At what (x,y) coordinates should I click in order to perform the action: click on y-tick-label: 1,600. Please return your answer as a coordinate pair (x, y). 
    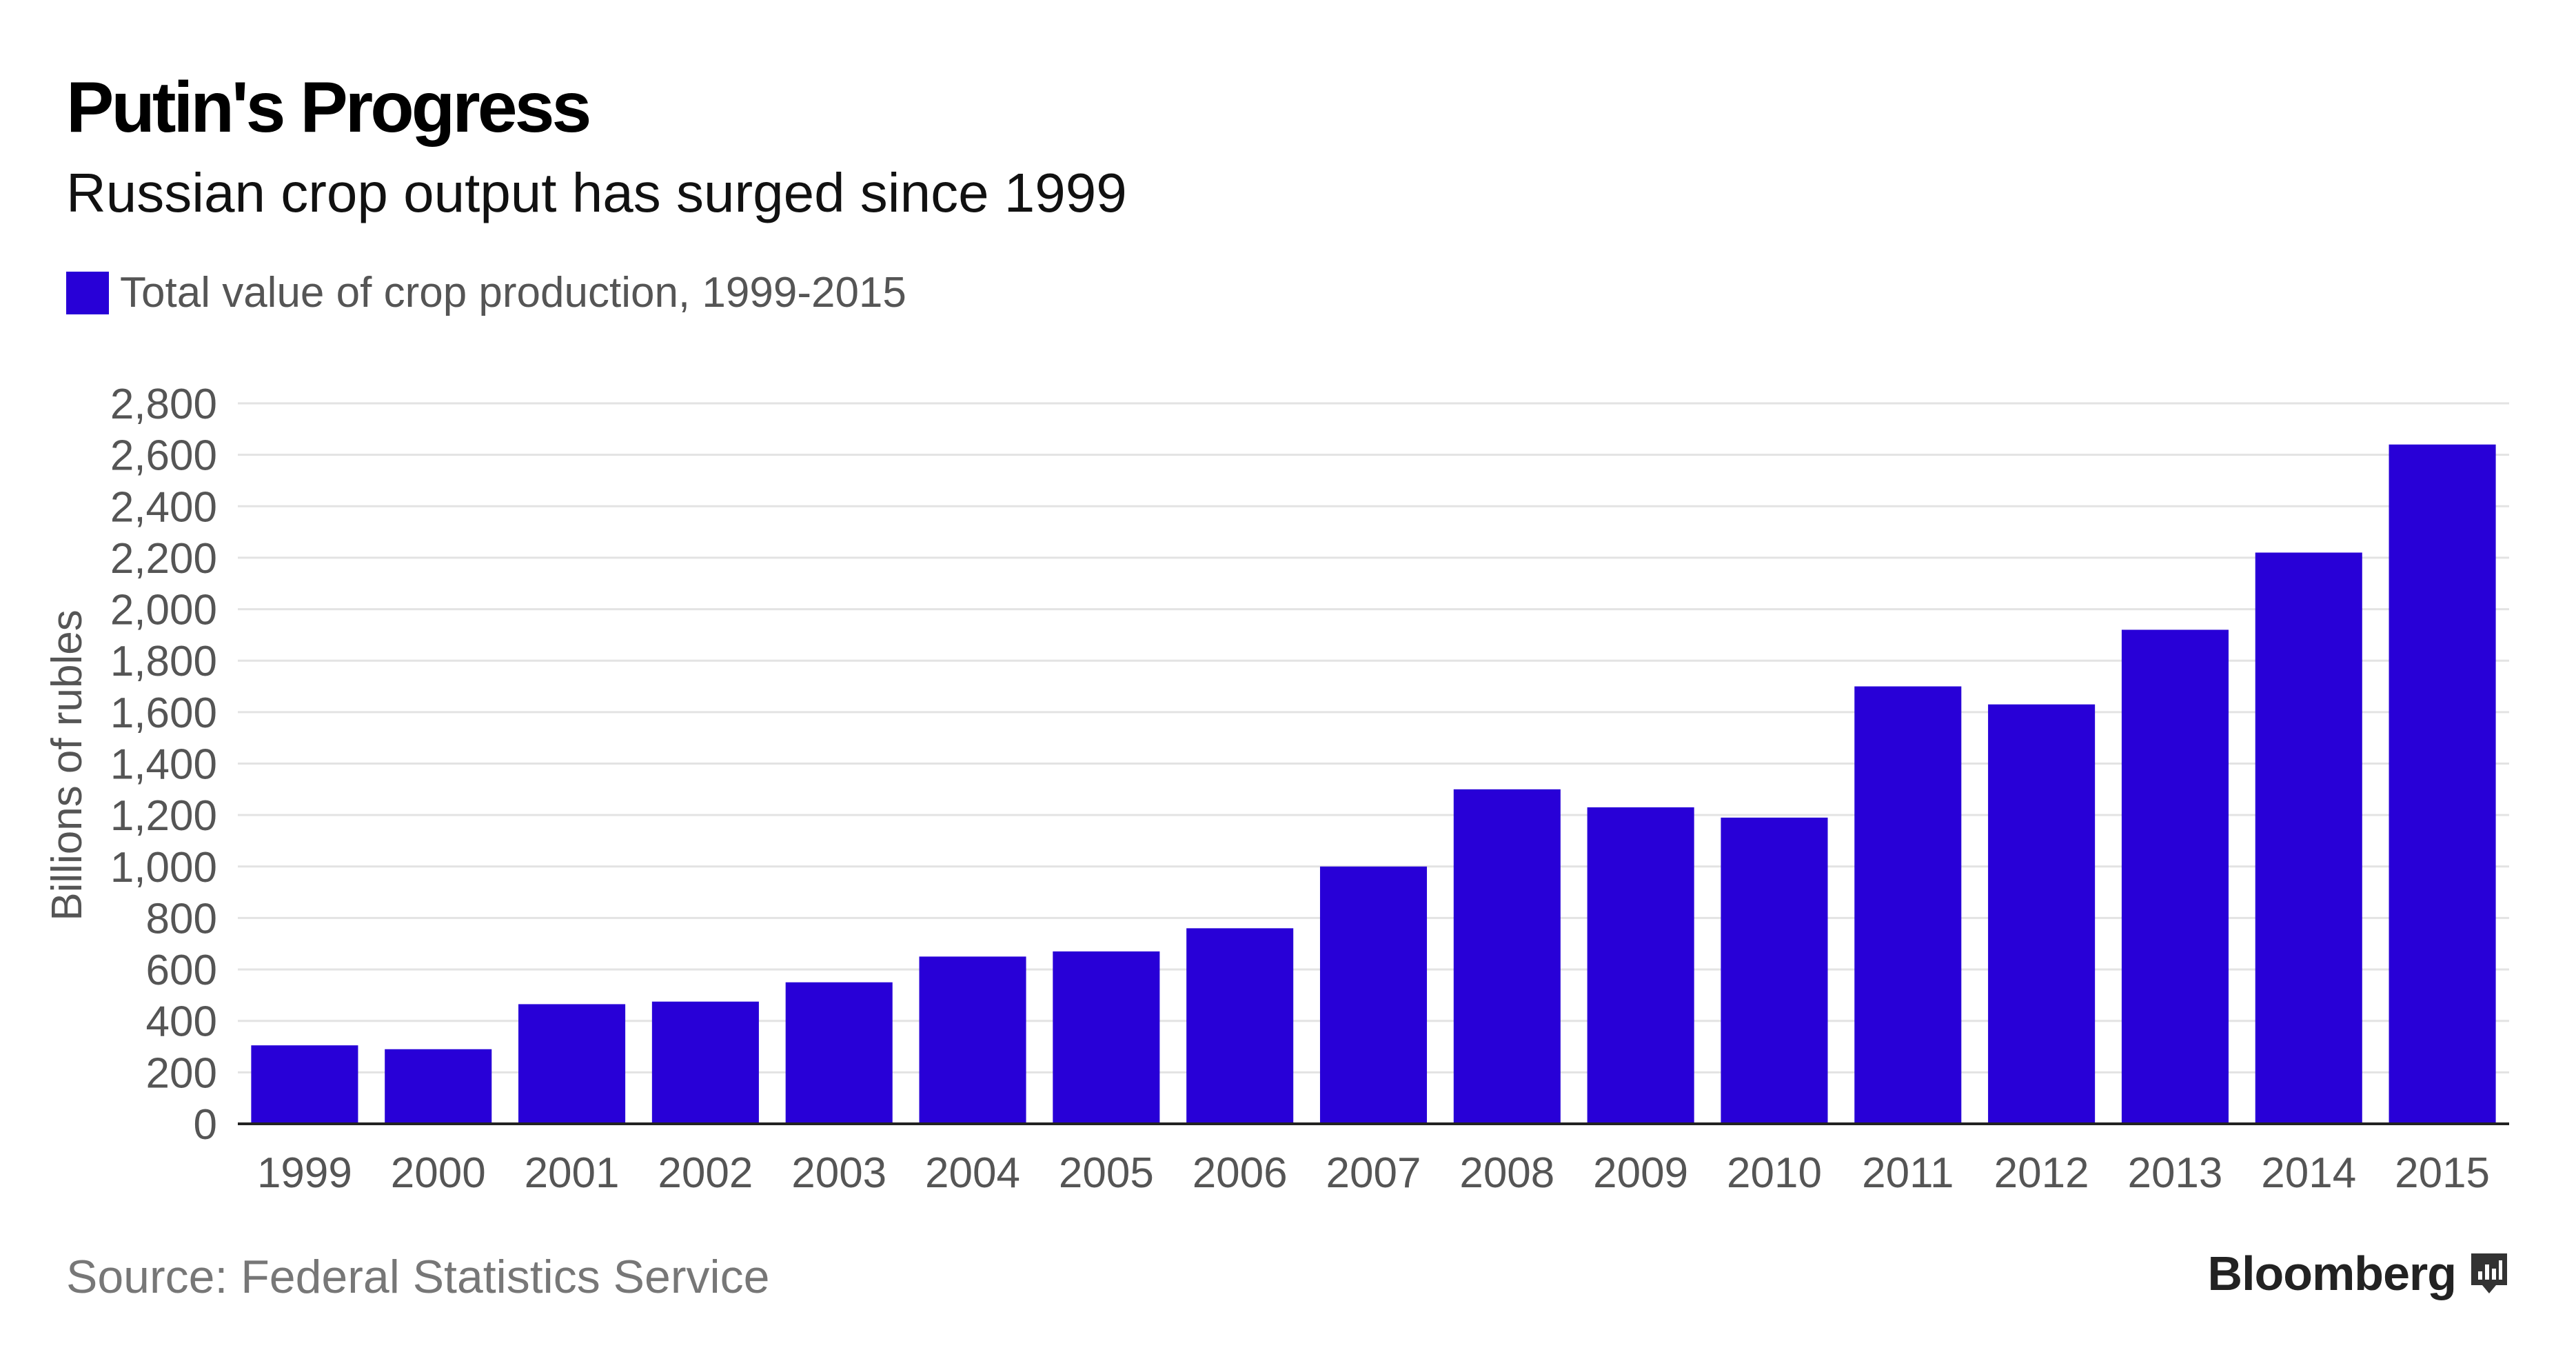
    Looking at the image, I should click on (163, 713).